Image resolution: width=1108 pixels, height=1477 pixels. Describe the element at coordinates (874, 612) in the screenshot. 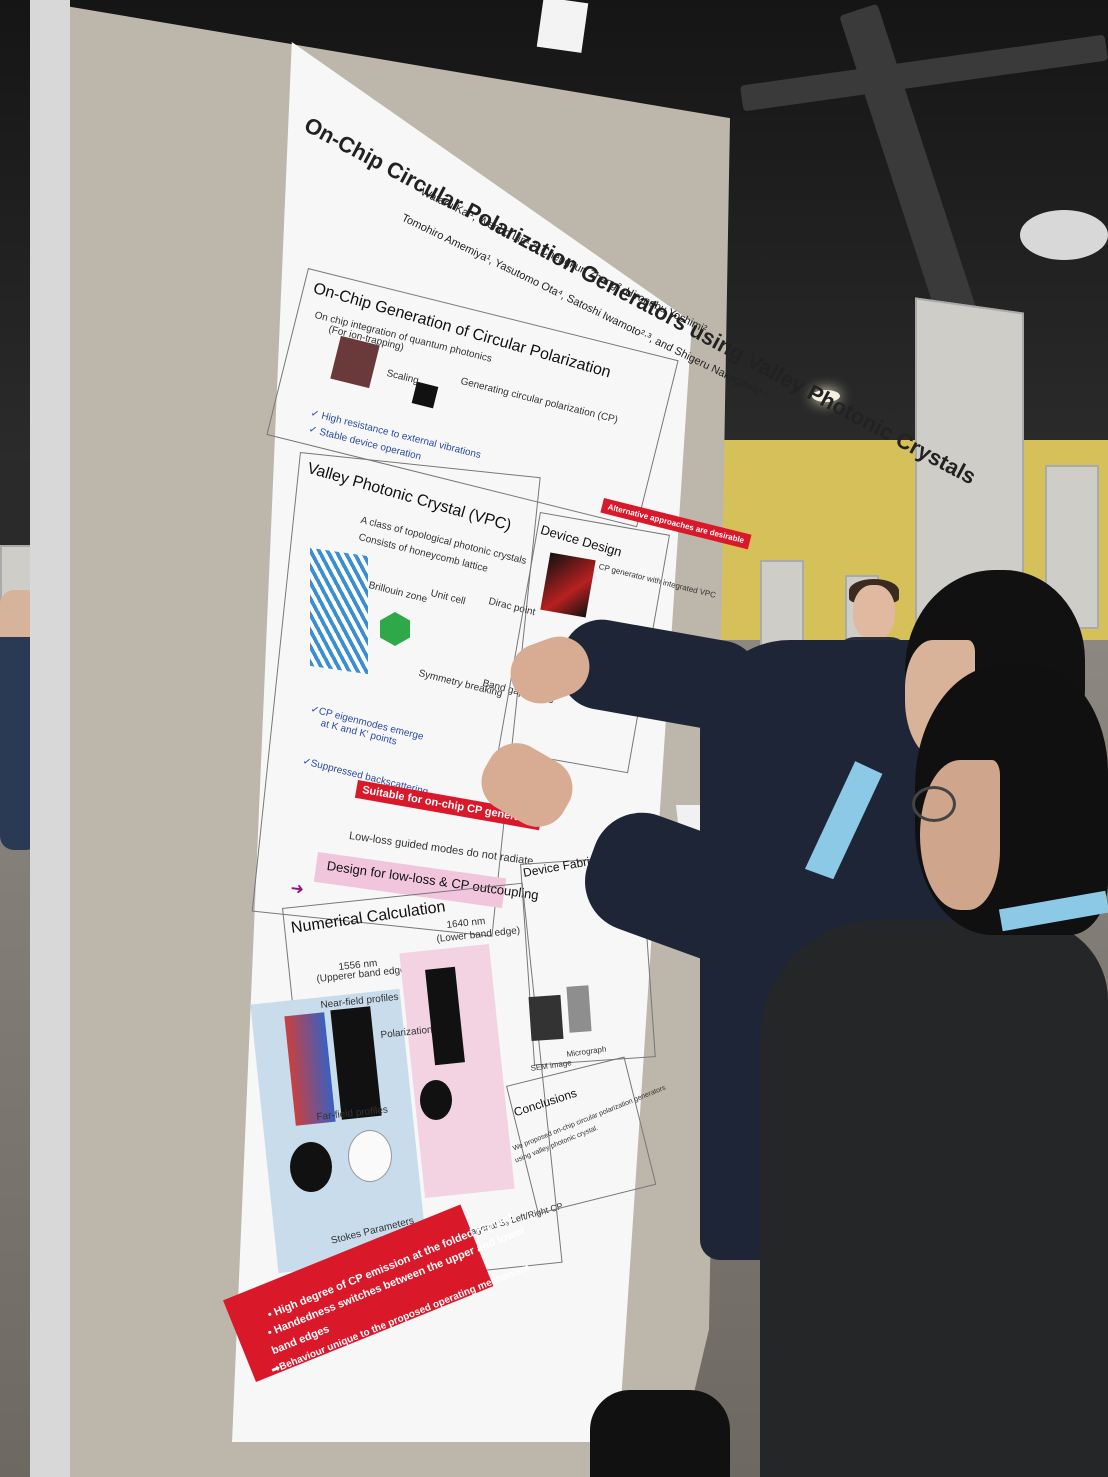

I see `face` at that location.